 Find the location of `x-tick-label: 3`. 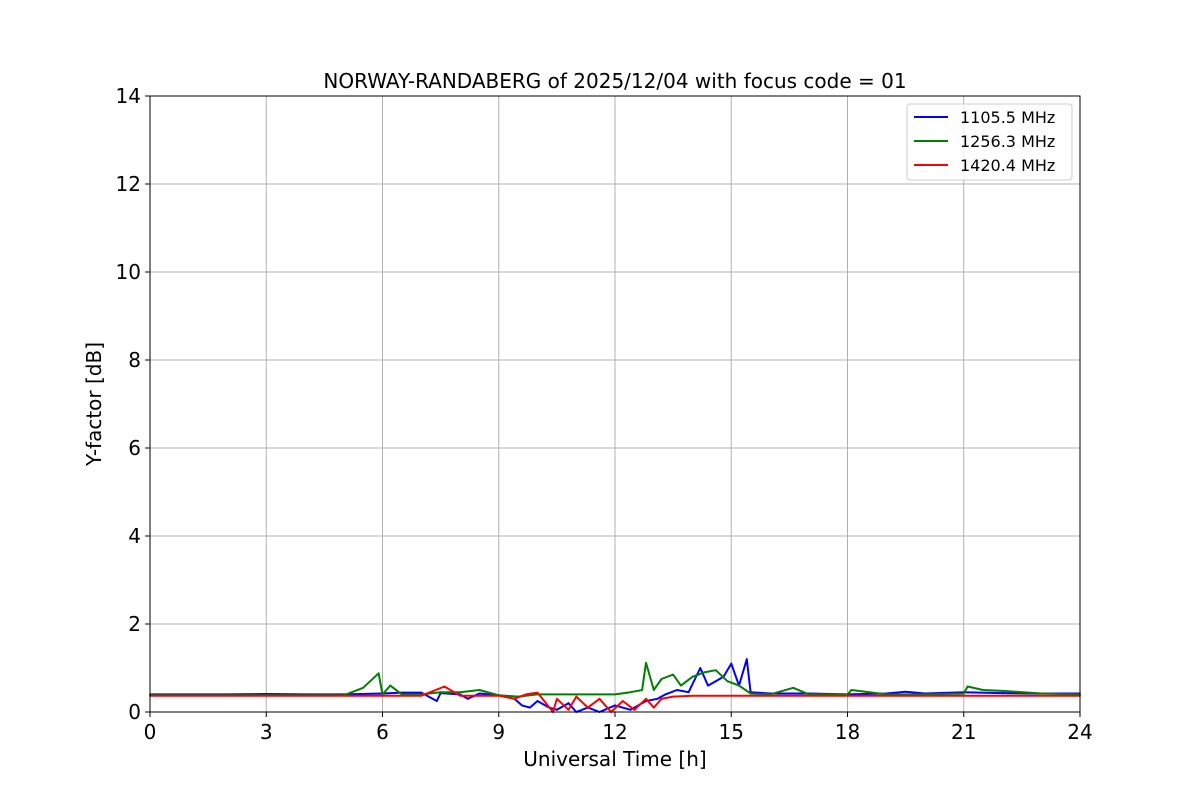

x-tick-label: 3 is located at coordinates (266, 732).